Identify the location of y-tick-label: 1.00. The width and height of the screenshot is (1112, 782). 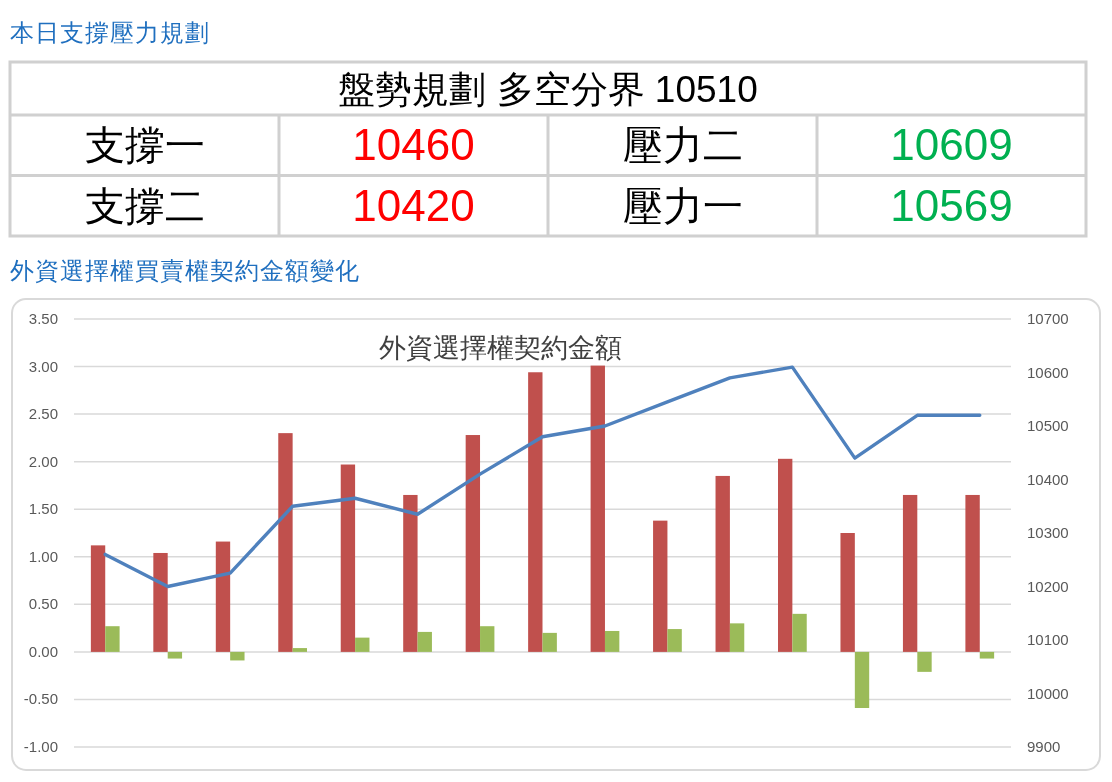
(43, 556).